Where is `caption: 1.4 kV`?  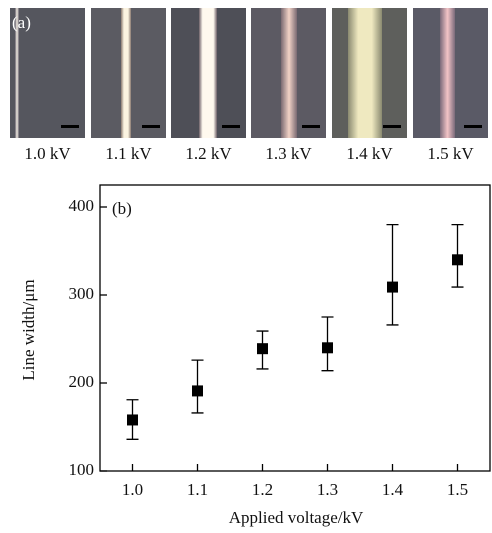
caption: 1.4 kV is located at coordinates (369, 153).